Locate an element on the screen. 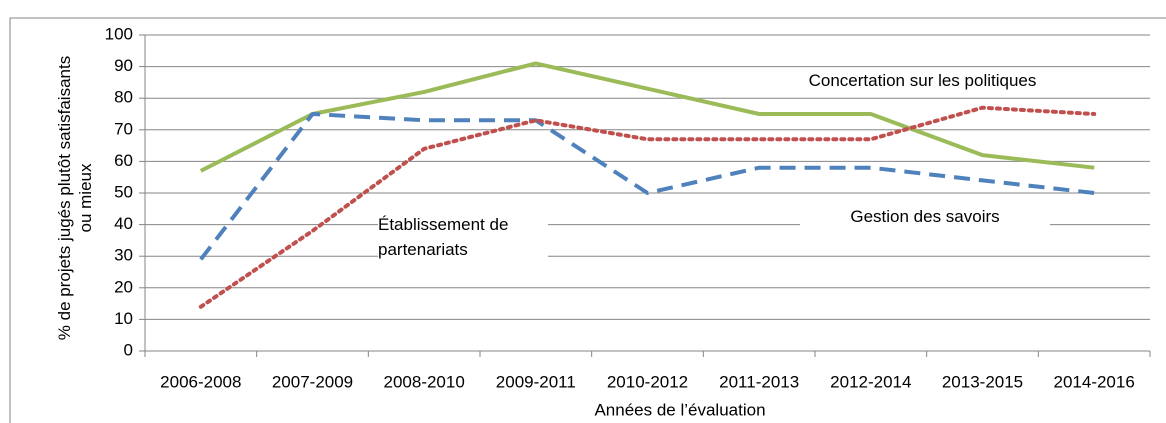  x-tick-label: 2009-2011 is located at coordinates (536, 381).